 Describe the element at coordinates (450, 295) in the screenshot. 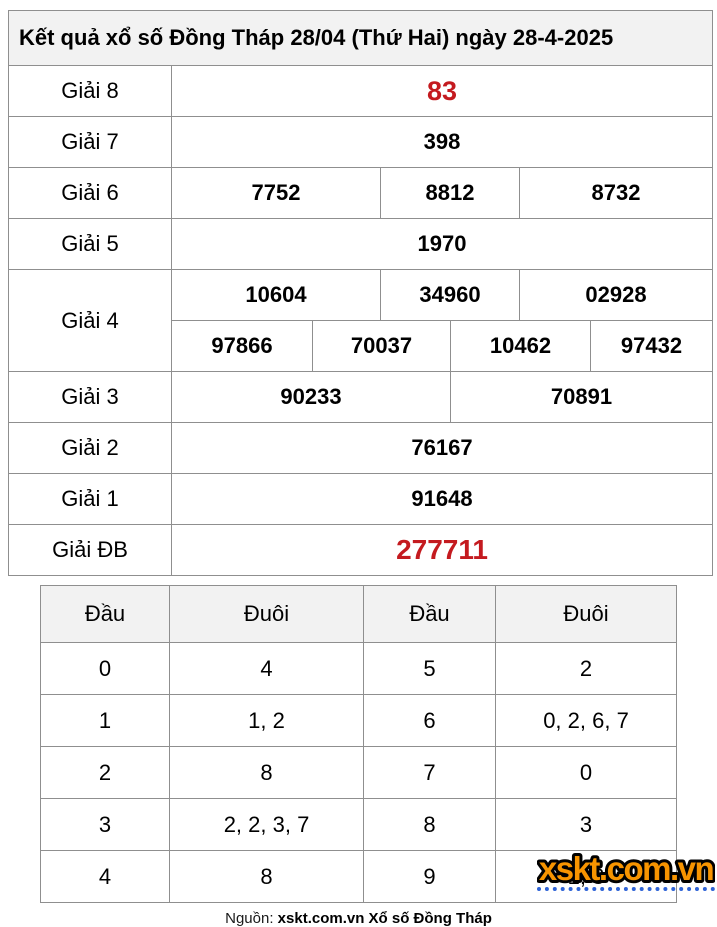

I see `prize-value-g4-2: 34960` at that location.